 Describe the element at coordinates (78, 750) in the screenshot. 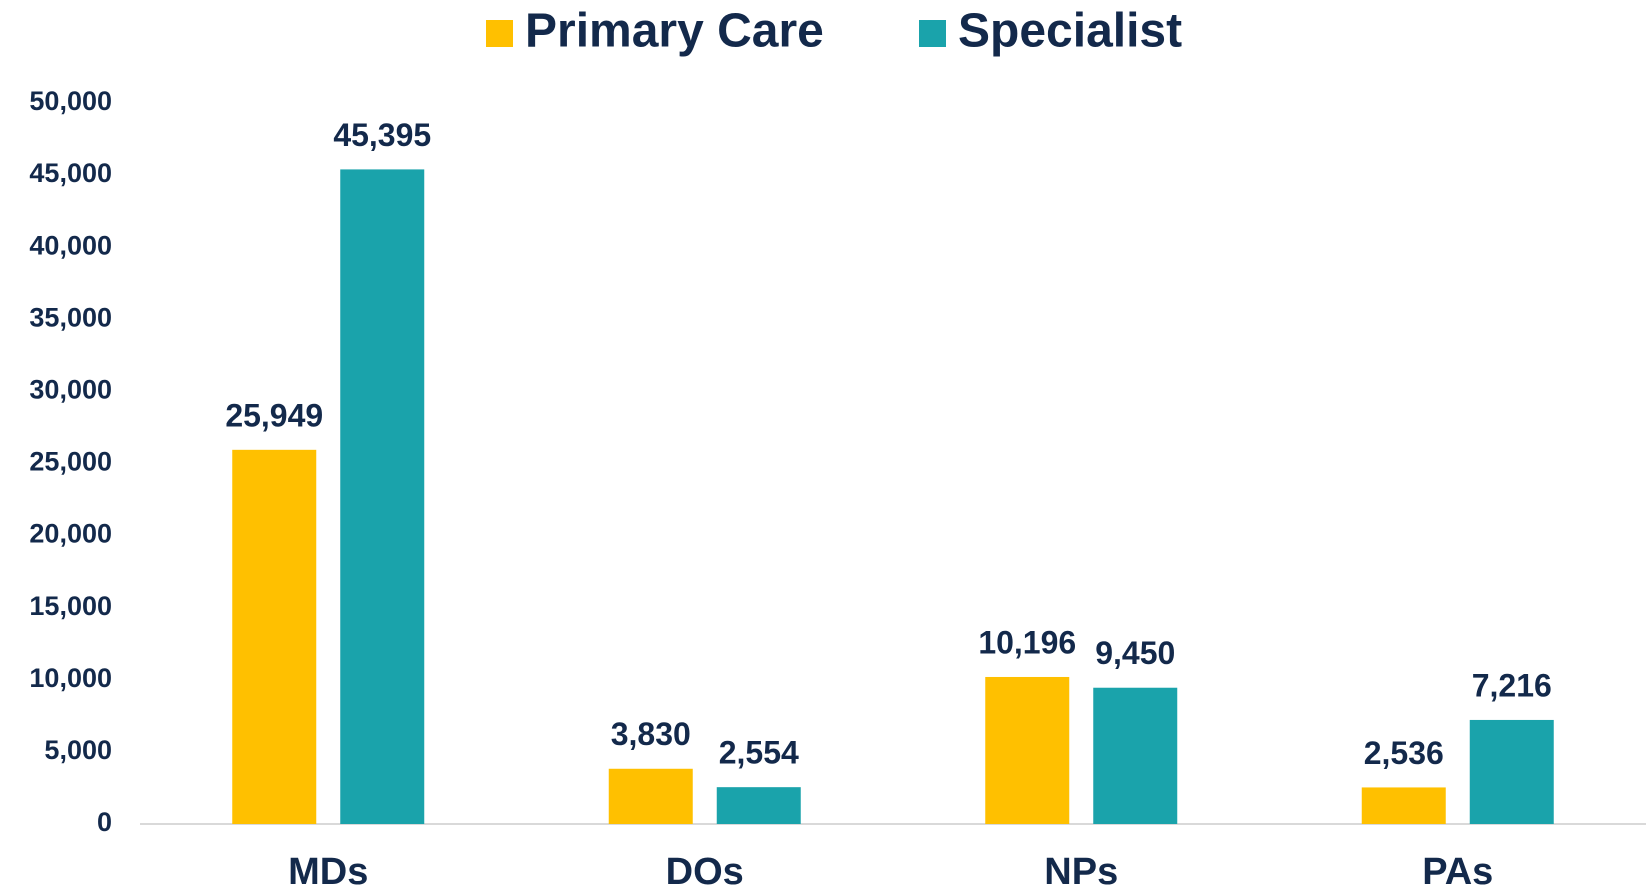

I see `y-tick-label: 5,000` at that location.